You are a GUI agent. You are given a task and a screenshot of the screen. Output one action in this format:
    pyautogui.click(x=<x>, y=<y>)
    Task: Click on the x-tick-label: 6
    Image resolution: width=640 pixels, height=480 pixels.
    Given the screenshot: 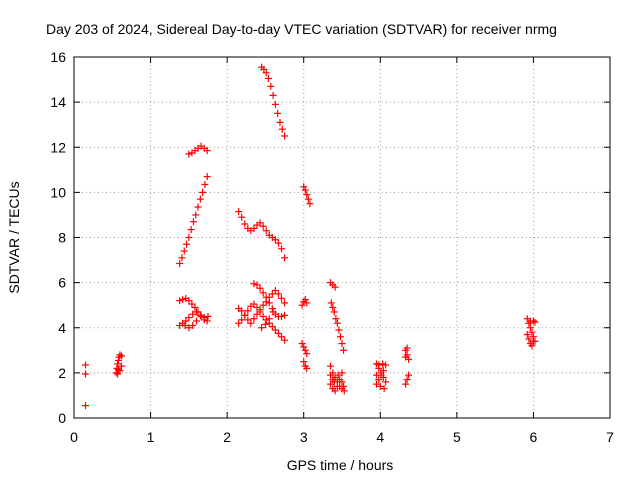 What is the action you would take?
    pyautogui.click(x=534, y=437)
    